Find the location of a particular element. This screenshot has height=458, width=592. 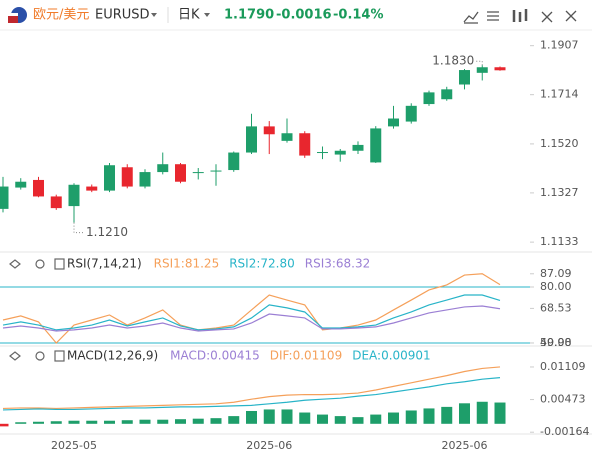

candle-icon is located at coordinates (520, 15).